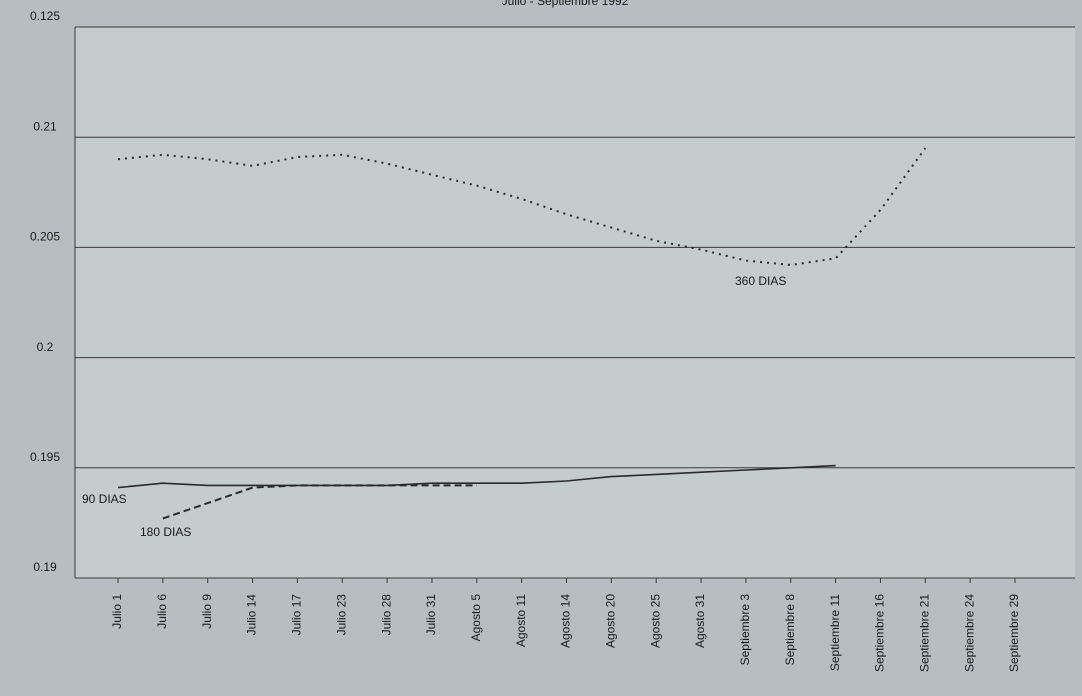 The height and width of the screenshot is (696, 1082). What do you see at coordinates (521, 620) in the screenshot?
I see `x-tick-label: Agosto 11` at bounding box center [521, 620].